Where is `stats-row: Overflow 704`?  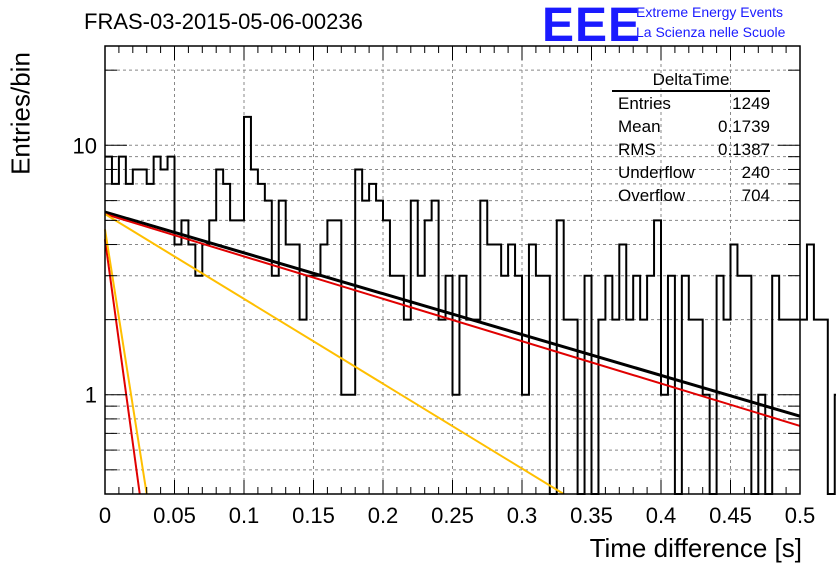
stats-row: Overflow 704 is located at coordinates (694, 195).